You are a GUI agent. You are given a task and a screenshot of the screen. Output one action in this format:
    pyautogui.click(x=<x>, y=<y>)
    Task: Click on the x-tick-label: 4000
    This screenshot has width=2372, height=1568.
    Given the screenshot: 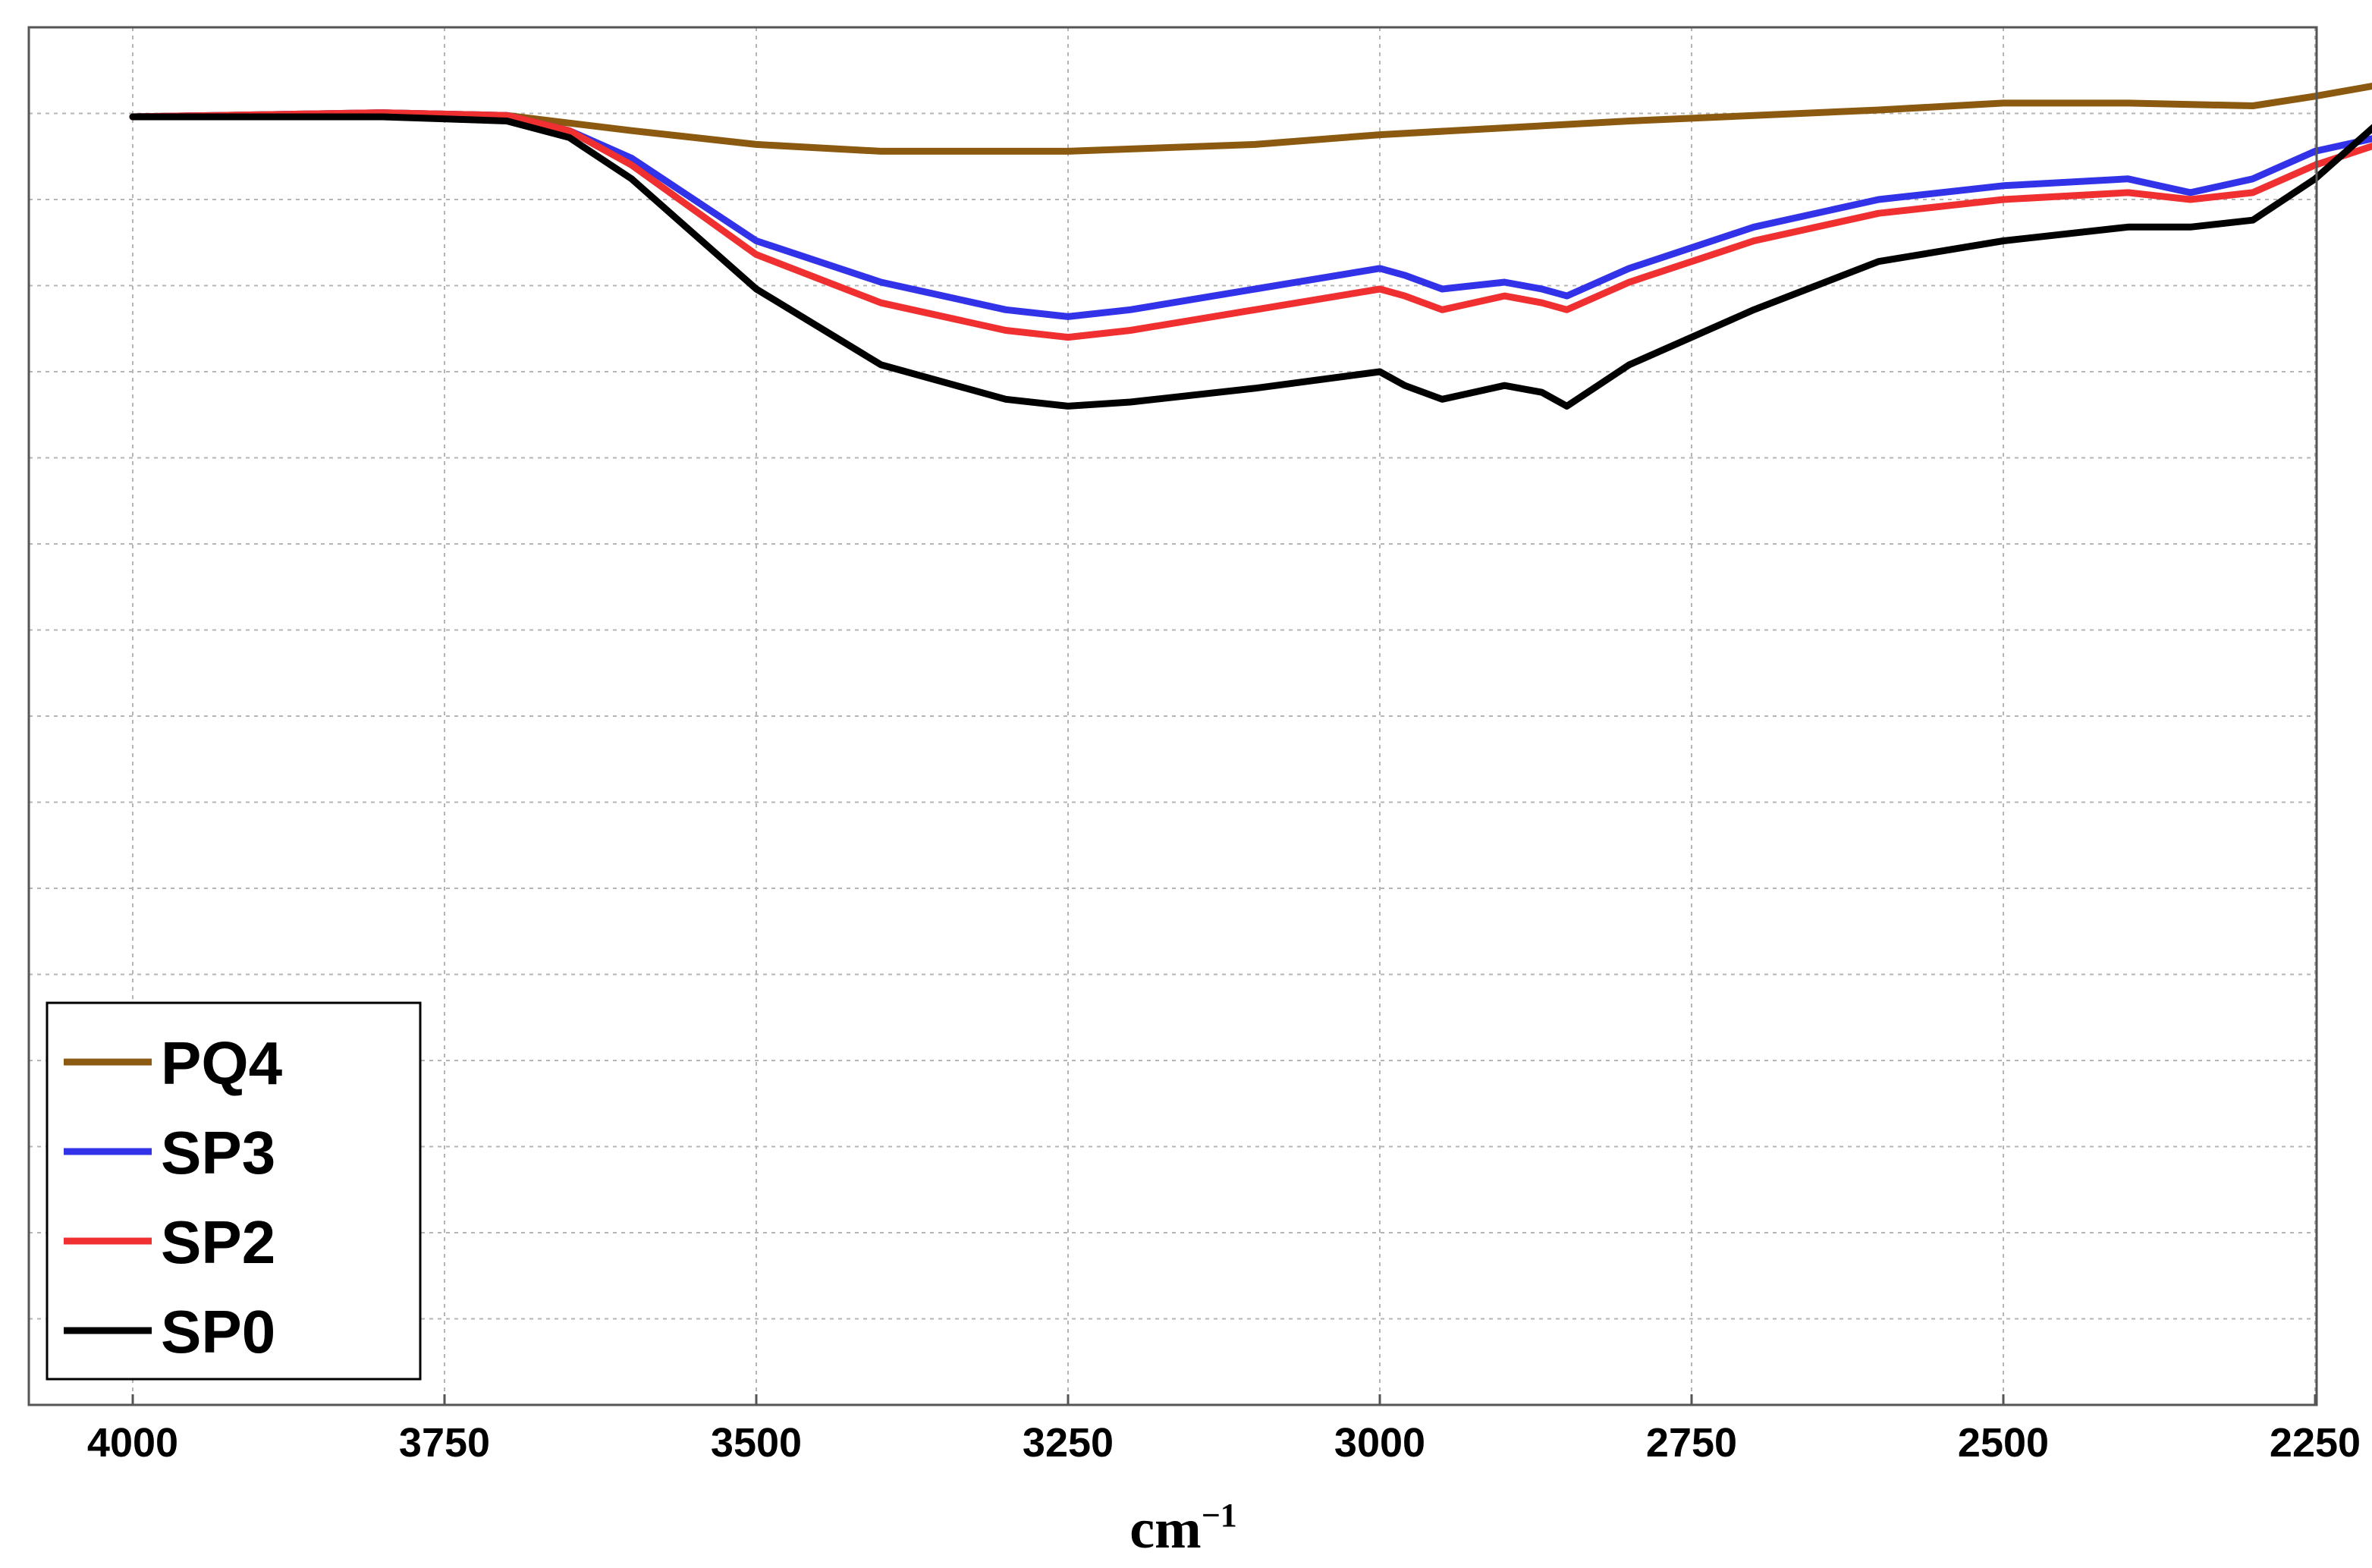 What is the action you would take?
    pyautogui.click(x=132, y=1443)
    